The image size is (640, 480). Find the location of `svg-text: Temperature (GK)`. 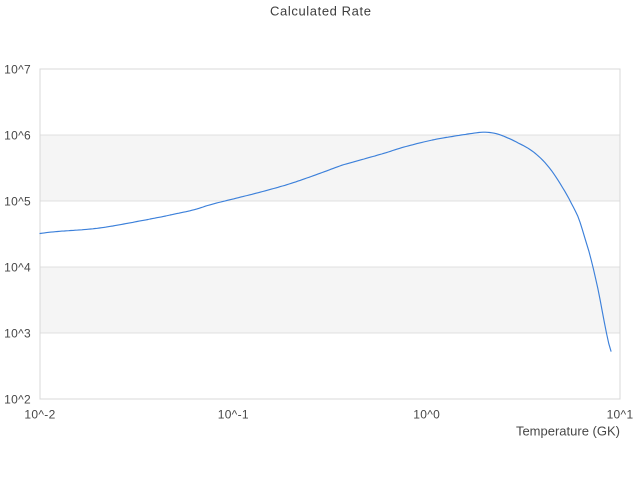

svg-text: Temperature (GK) is located at coordinates (568, 431).